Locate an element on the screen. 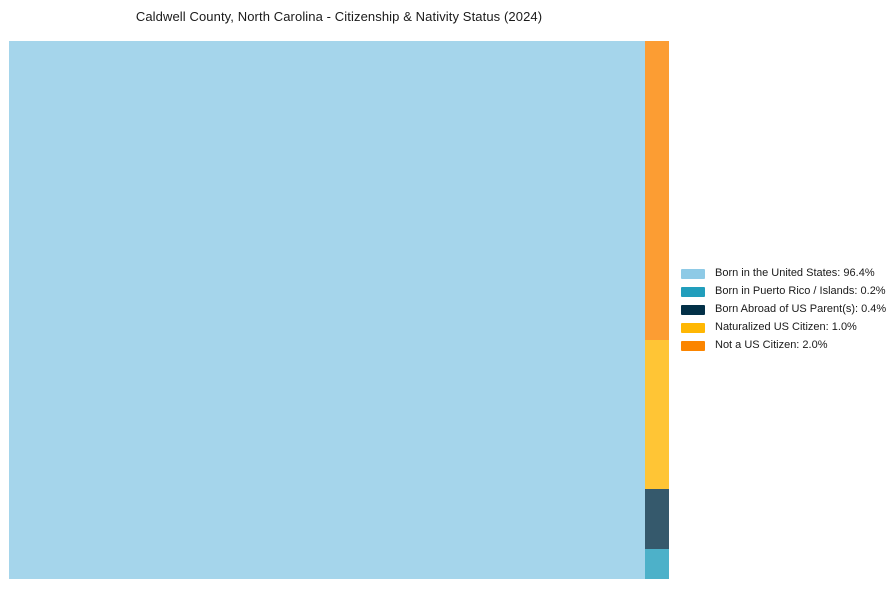 This screenshot has height=590, width=889. treemap-rect-born-in-puerto-rico-islands is located at coordinates (657, 564).